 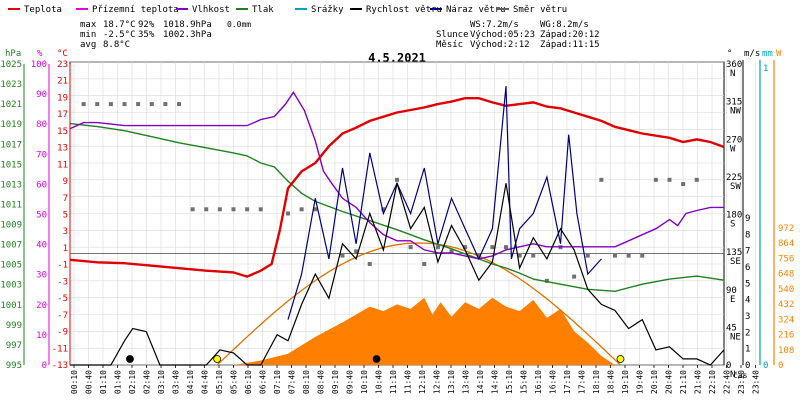 What do you see at coordinates (11, 246) in the screenshot?
I see `hpa-tick-9: 1007` at bounding box center [11, 246].